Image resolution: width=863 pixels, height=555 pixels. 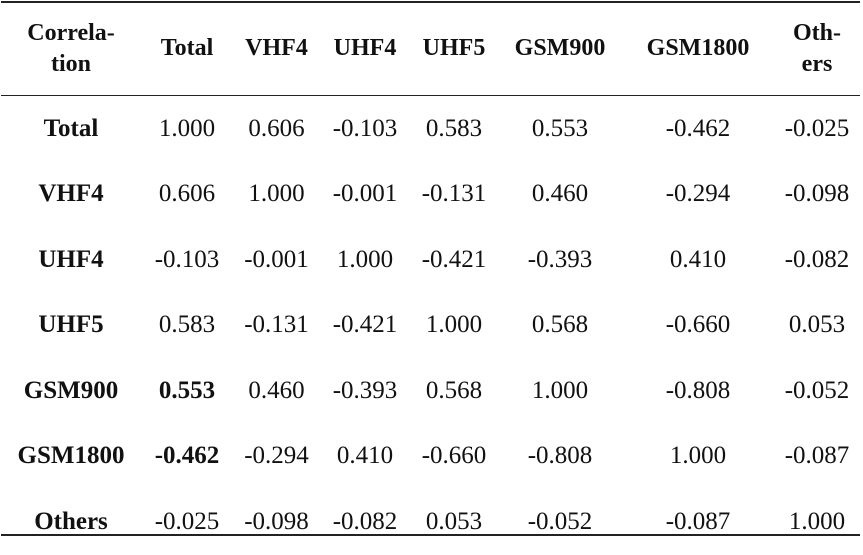 What do you see at coordinates (276, 48) in the screenshot?
I see `column-header: VHF4` at bounding box center [276, 48].